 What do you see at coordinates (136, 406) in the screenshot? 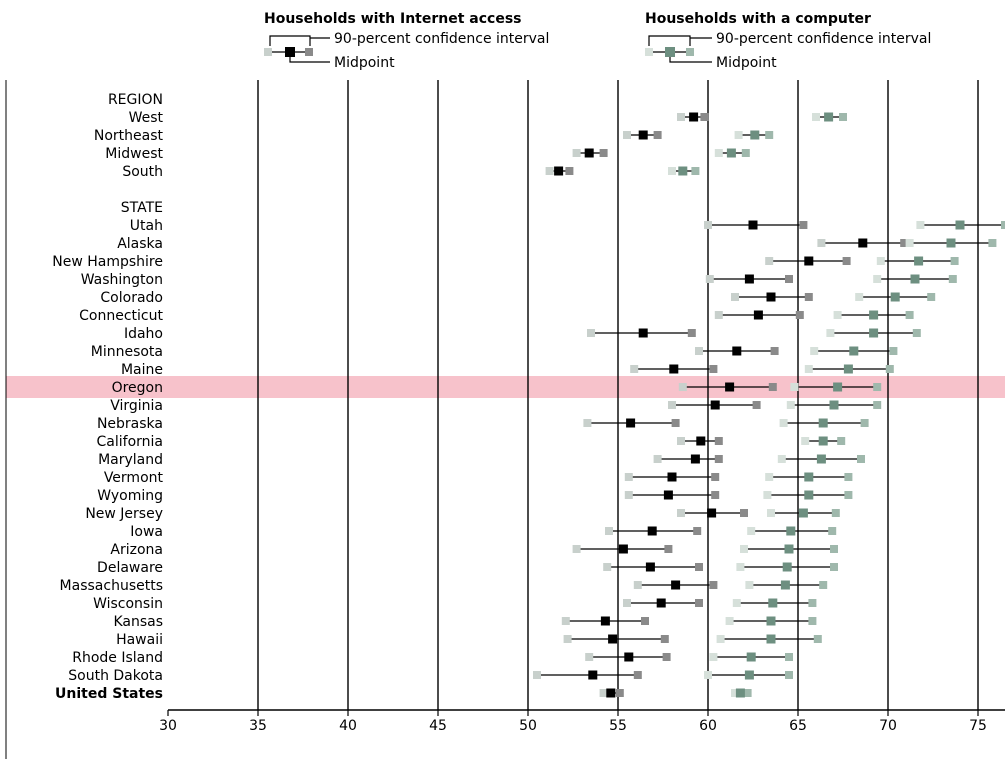
I see `row-label: Virginia` at bounding box center [136, 406].